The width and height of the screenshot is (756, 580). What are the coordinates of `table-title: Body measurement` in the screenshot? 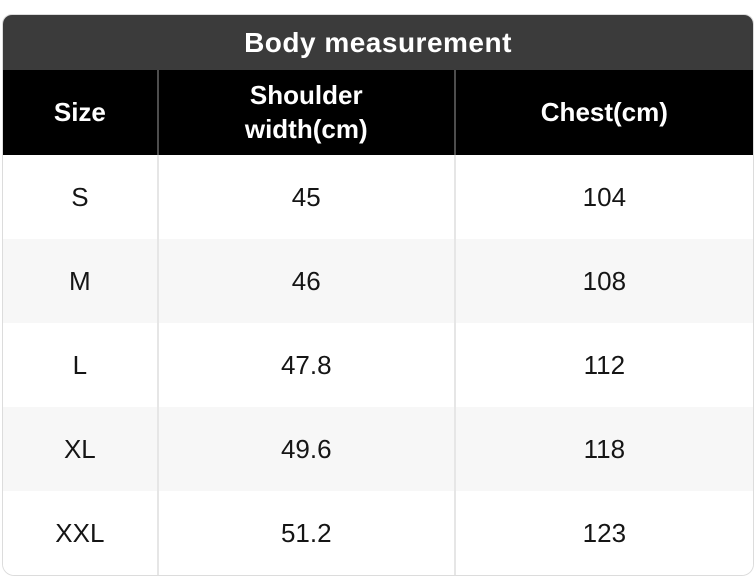 It's located at (378, 42).